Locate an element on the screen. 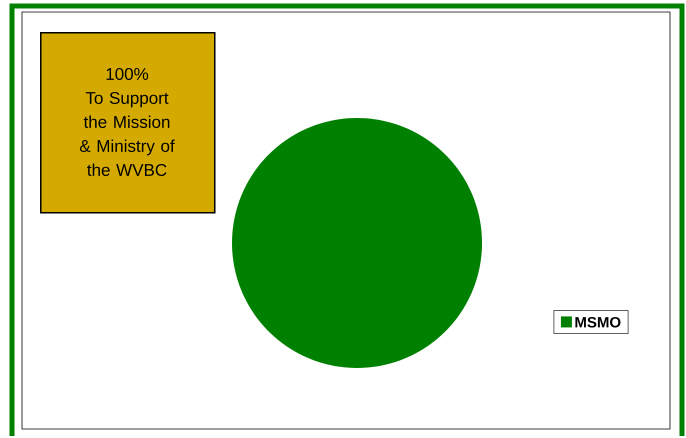  text: 100% is located at coordinates (127, 74).